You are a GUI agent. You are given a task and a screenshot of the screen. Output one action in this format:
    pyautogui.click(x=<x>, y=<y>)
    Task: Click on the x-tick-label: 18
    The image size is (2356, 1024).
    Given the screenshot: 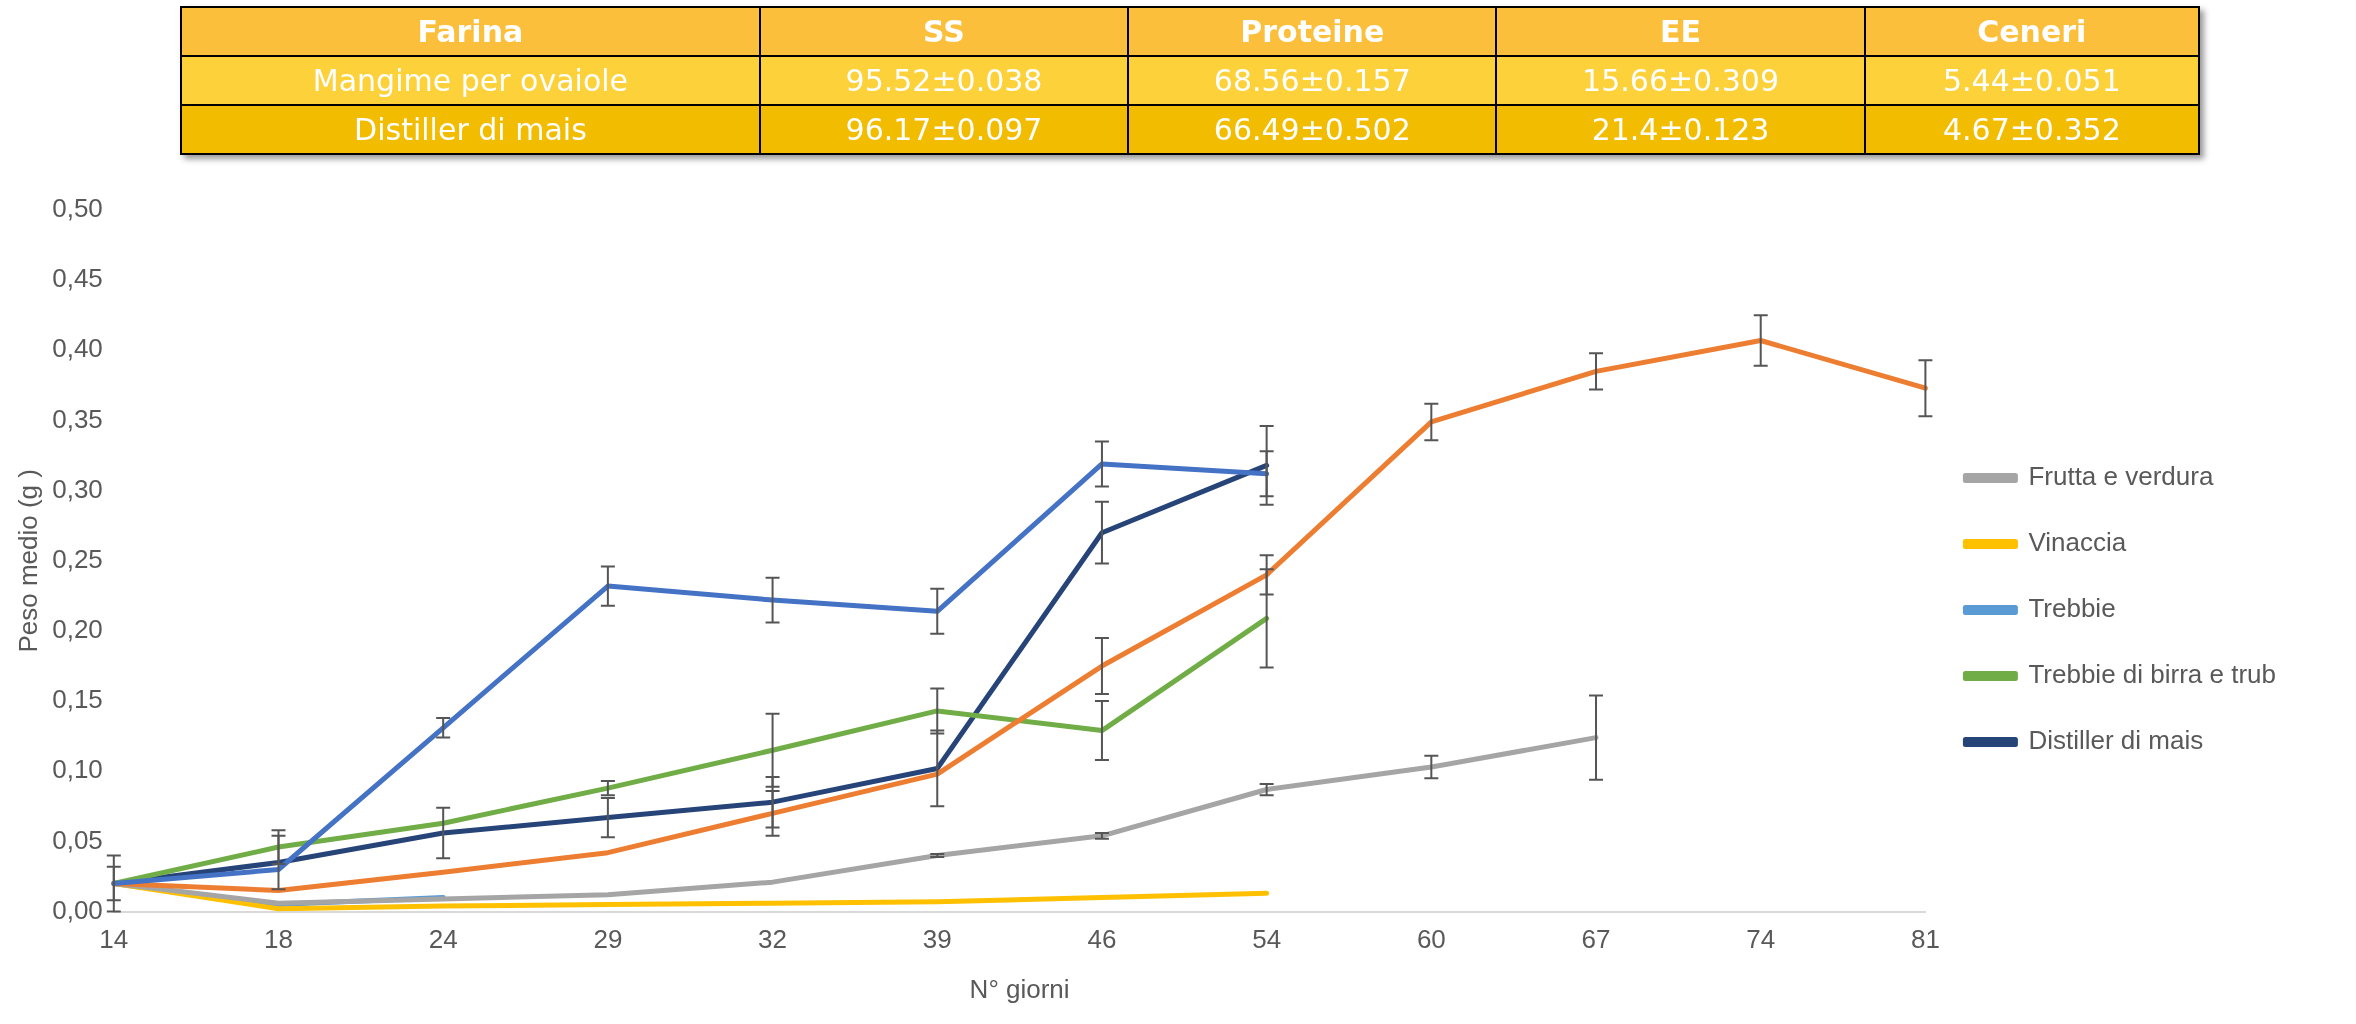 What is the action you would take?
    pyautogui.click(x=278, y=939)
    